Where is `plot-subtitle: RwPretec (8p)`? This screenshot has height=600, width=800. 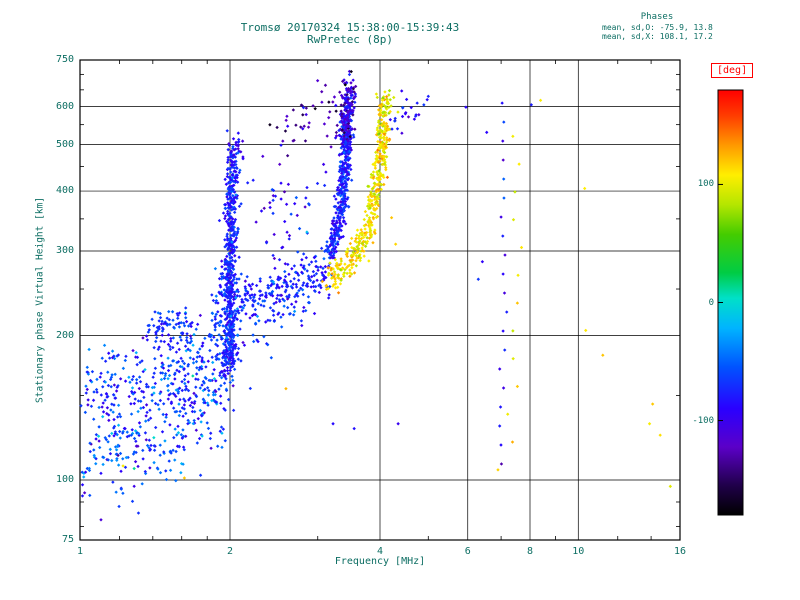 plot-subtitle: RwPretec (8p) is located at coordinates (350, 39).